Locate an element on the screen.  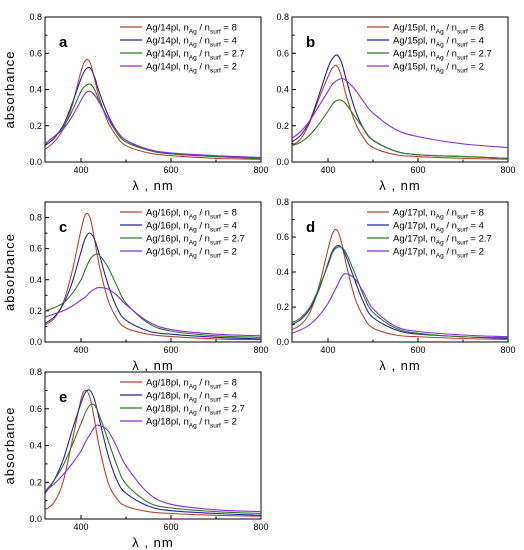
plot-frame is located at coordinates (153, 272).